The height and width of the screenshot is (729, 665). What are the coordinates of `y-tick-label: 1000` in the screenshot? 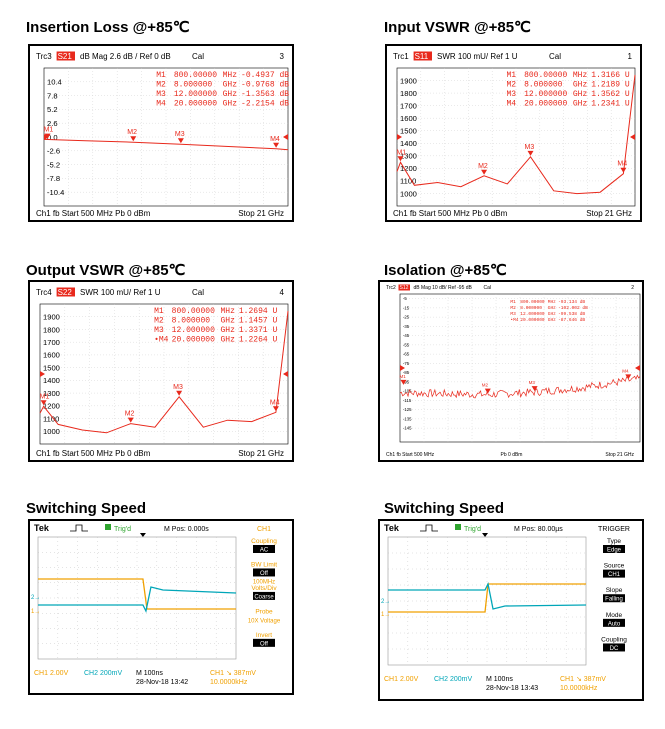 It's located at (408, 193).